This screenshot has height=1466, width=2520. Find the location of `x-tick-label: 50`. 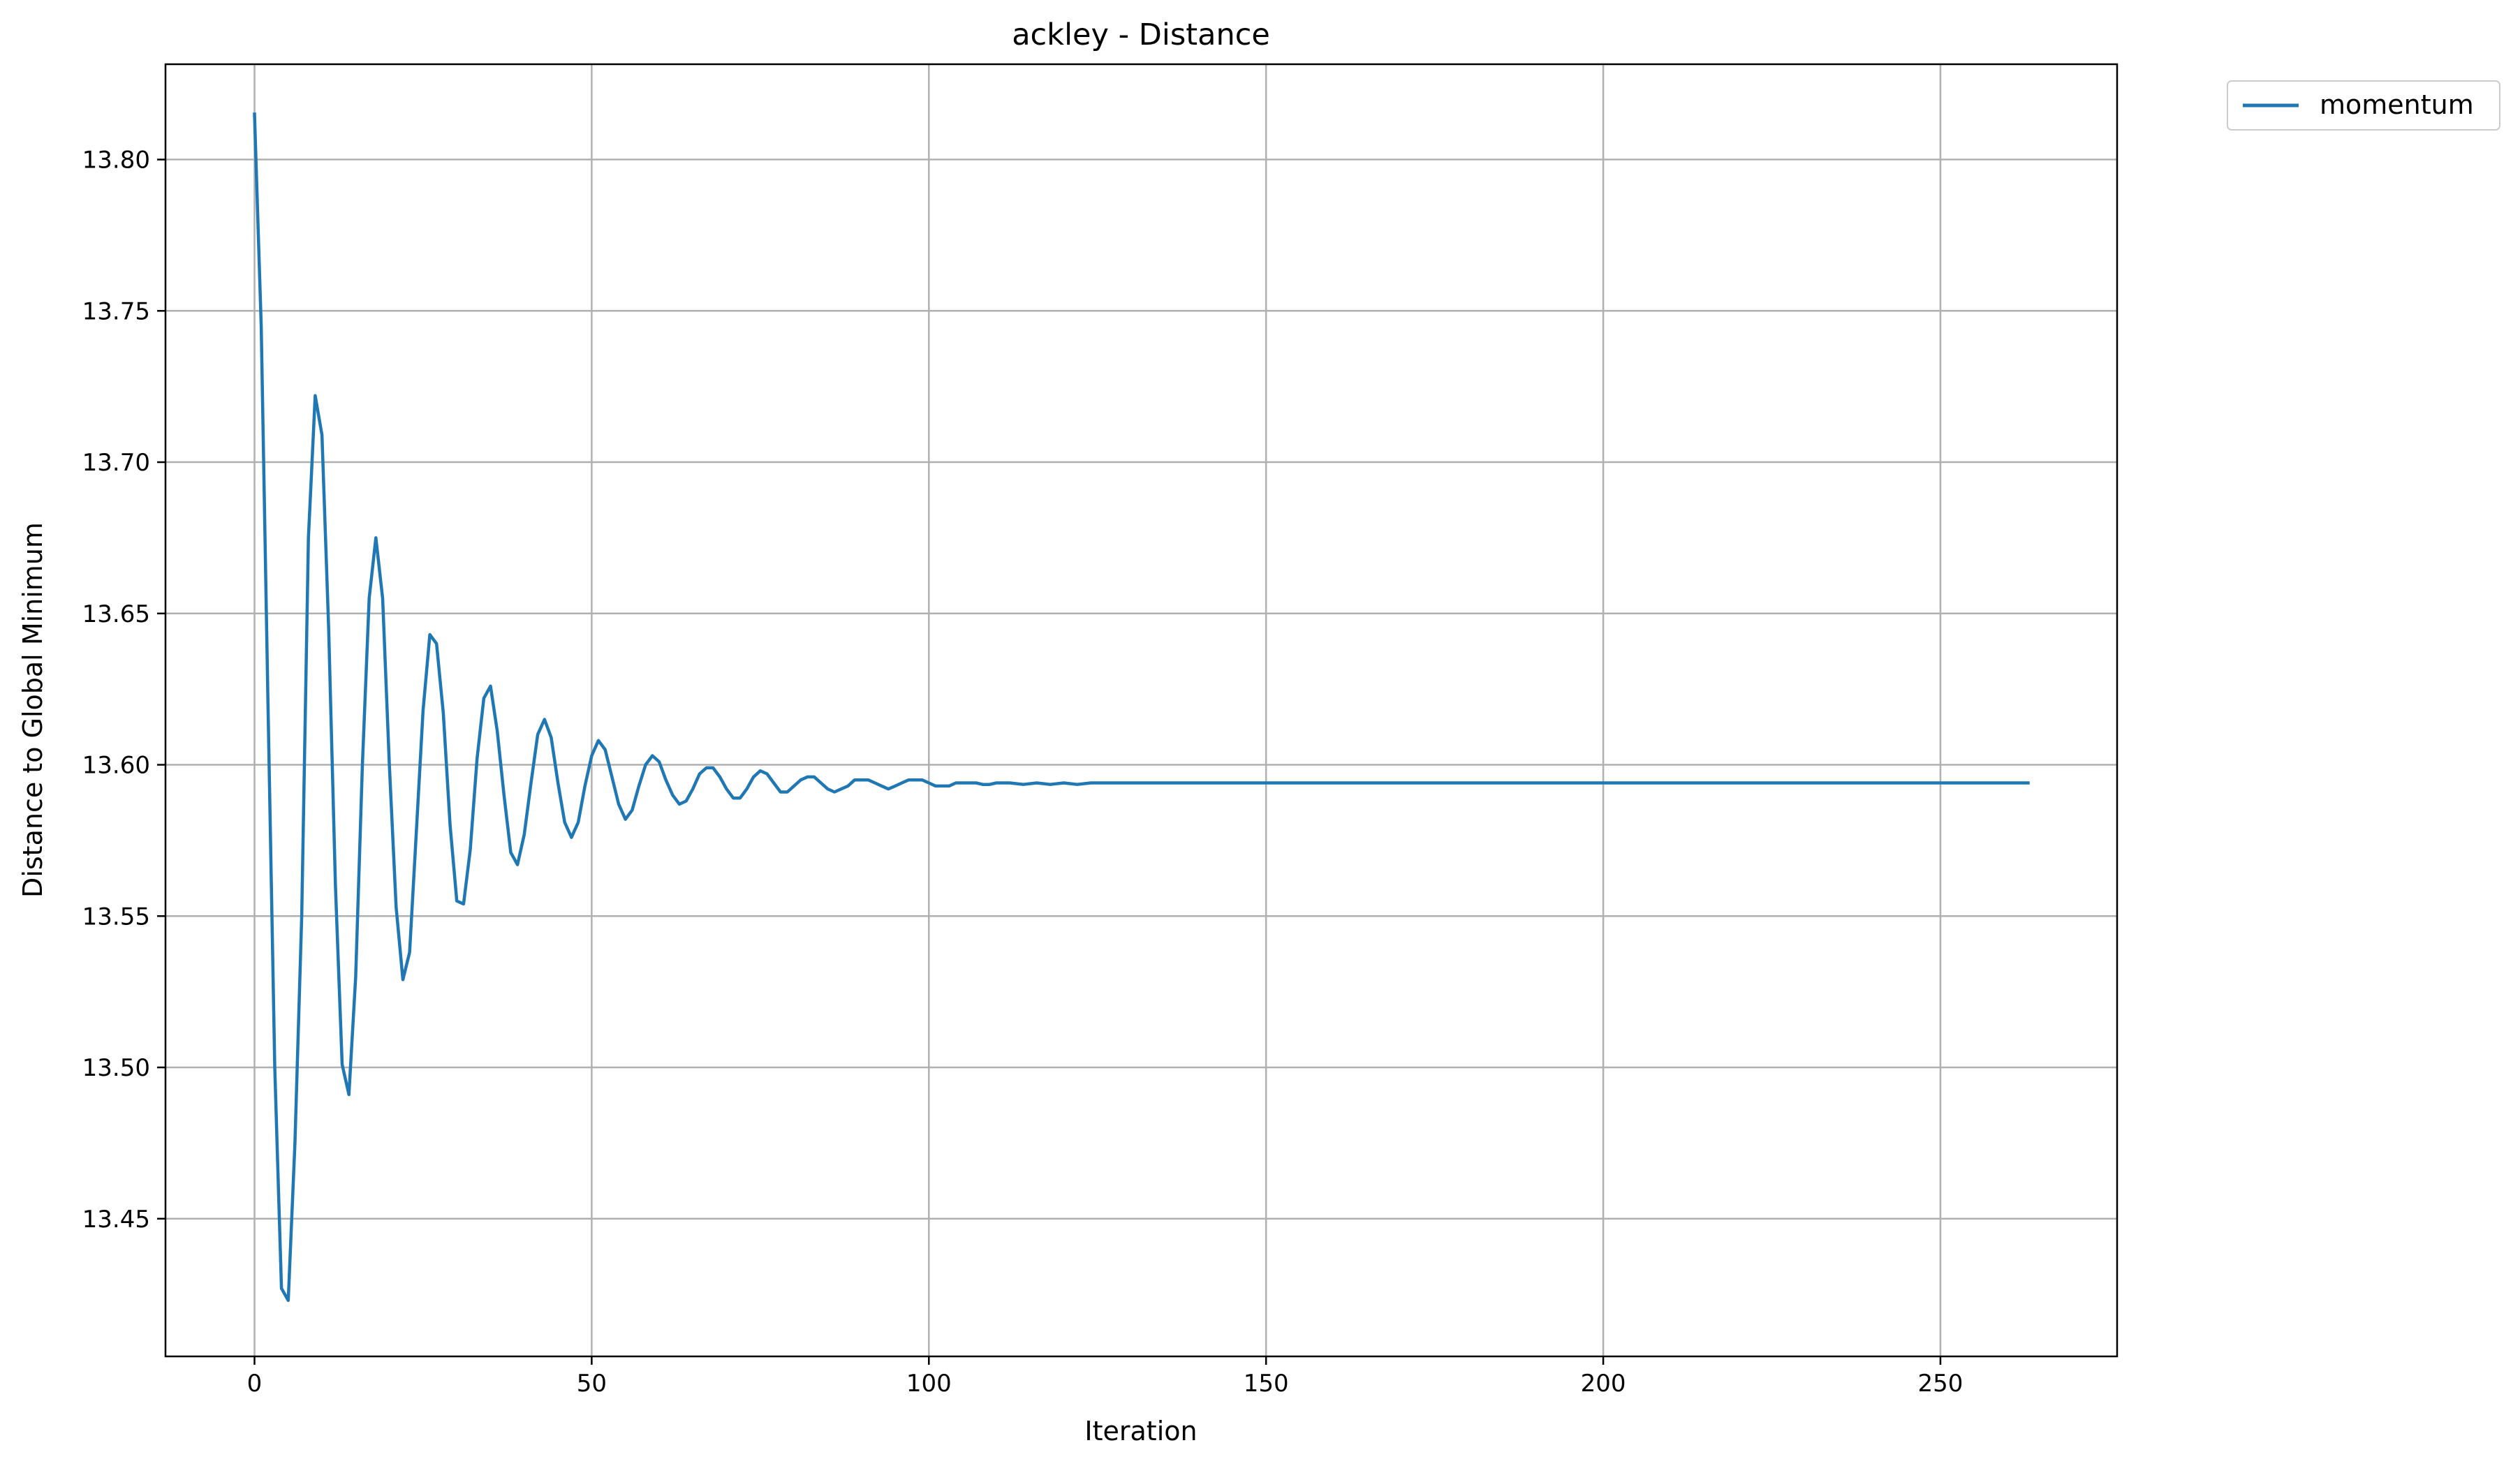

x-tick-label: 50 is located at coordinates (592, 1384).